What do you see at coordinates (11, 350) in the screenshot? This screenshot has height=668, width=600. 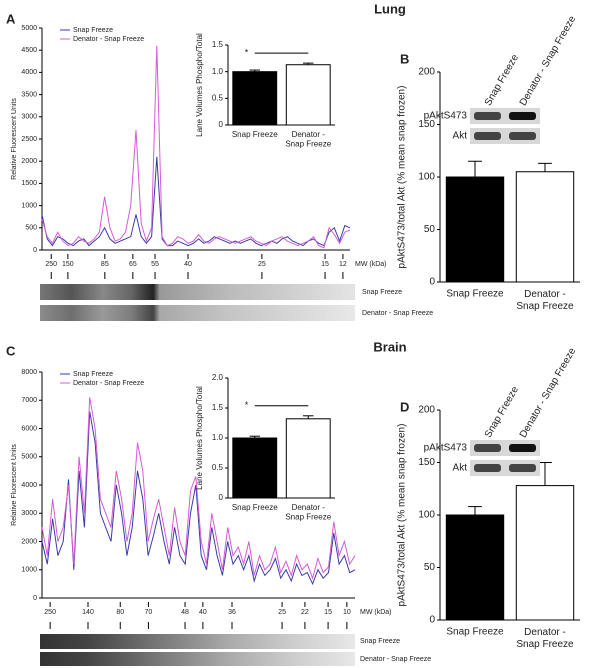 I see `panel-letter: C` at bounding box center [11, 350].